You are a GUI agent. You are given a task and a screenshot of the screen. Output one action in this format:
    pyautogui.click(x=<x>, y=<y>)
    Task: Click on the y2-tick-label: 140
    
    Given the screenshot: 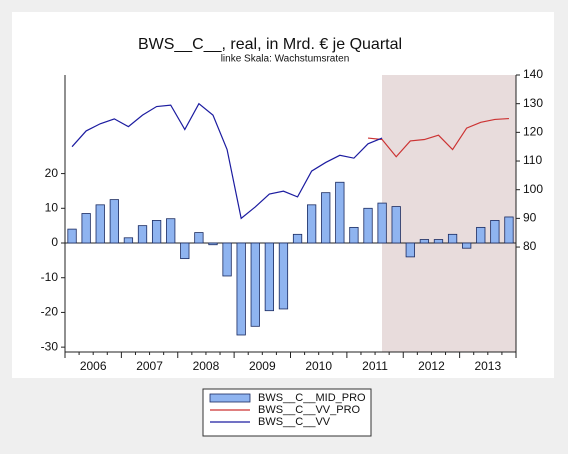 What is the action you would take?
    pyautogui.click(x=533, y=74)
    